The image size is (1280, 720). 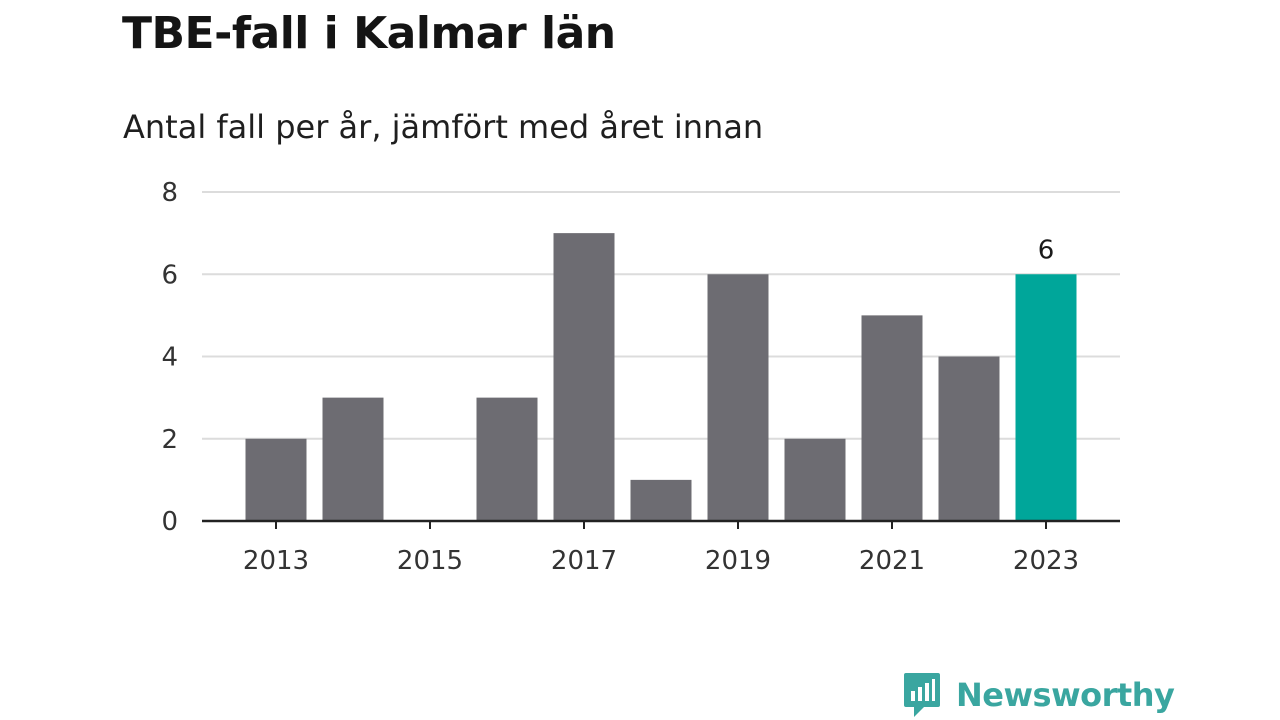 I want to click on y-tick-label: 6, so click(x=169, y=275).